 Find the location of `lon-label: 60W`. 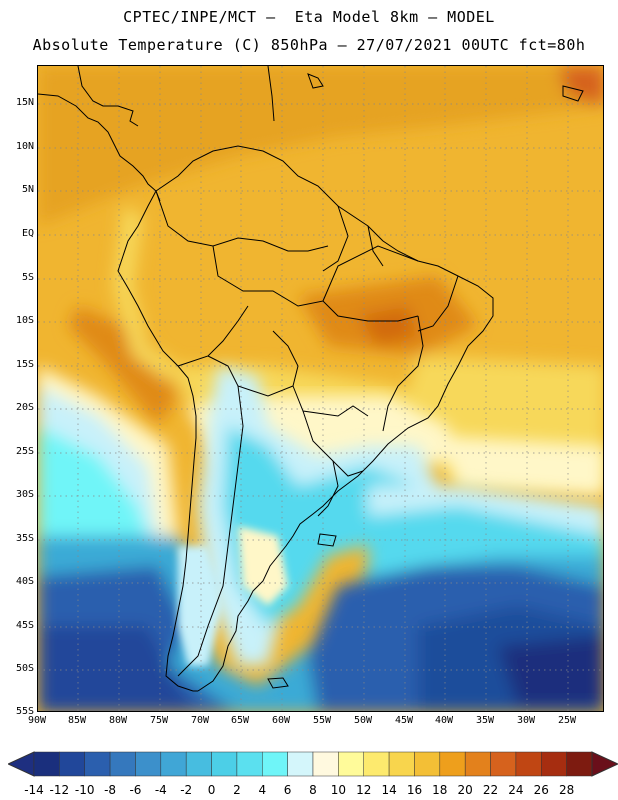

lon-label: 60W is located at coordinates (281, 720).